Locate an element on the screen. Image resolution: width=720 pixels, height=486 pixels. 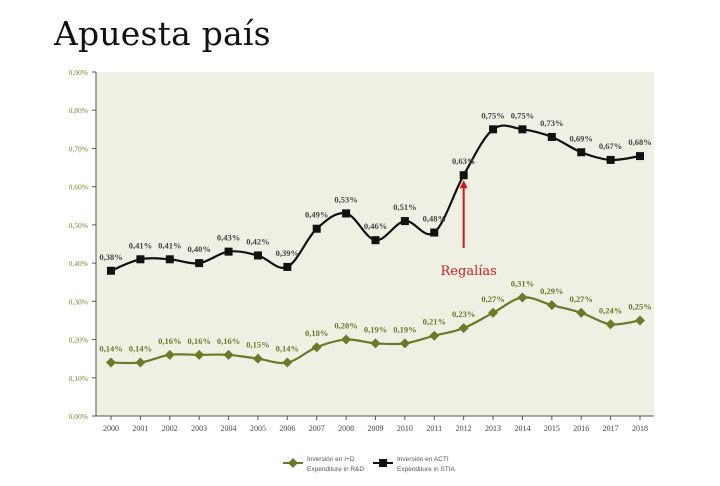
y-tick-label: 0,30% is located at coordinates (78, 301).